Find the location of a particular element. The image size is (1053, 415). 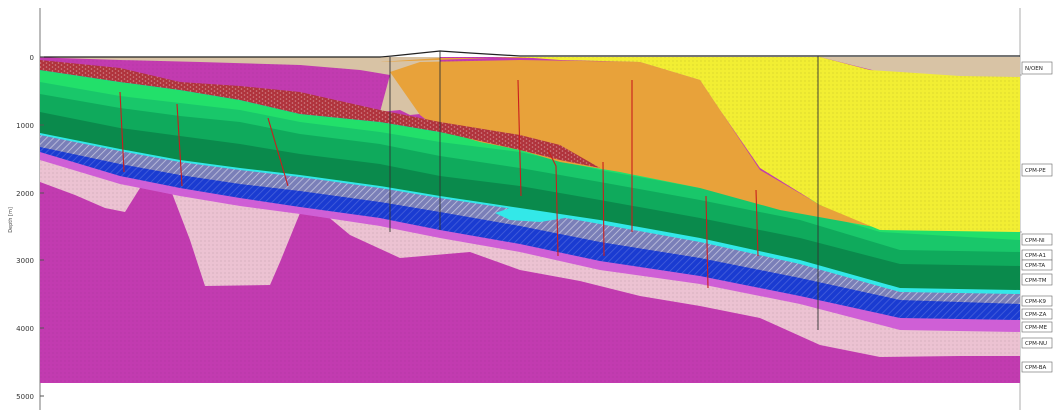

formation-label-hat: CPM-ZA is located at coordinates (1037, 314).